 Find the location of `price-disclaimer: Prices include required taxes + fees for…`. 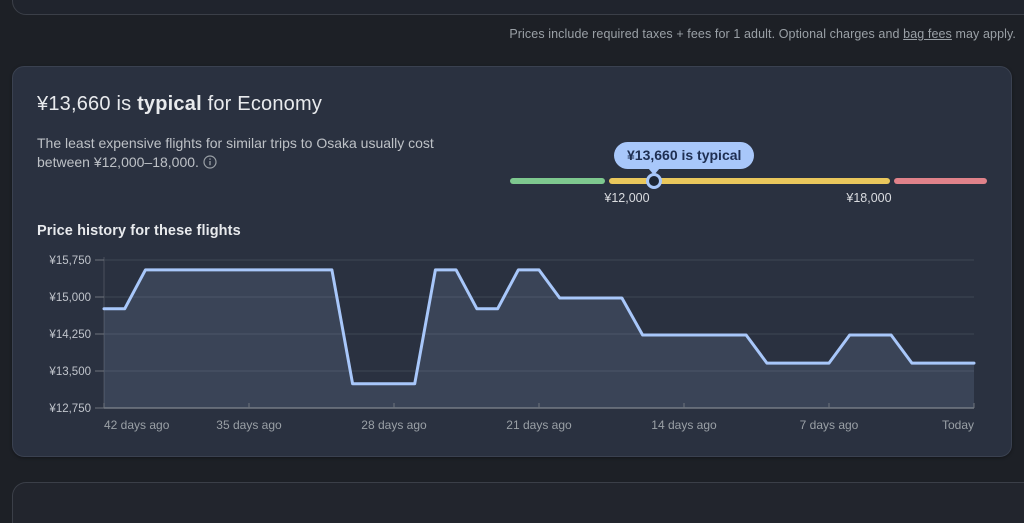

price-disclaimer: Prices include required taxes + fees for… is located at coordinates (762, 34).